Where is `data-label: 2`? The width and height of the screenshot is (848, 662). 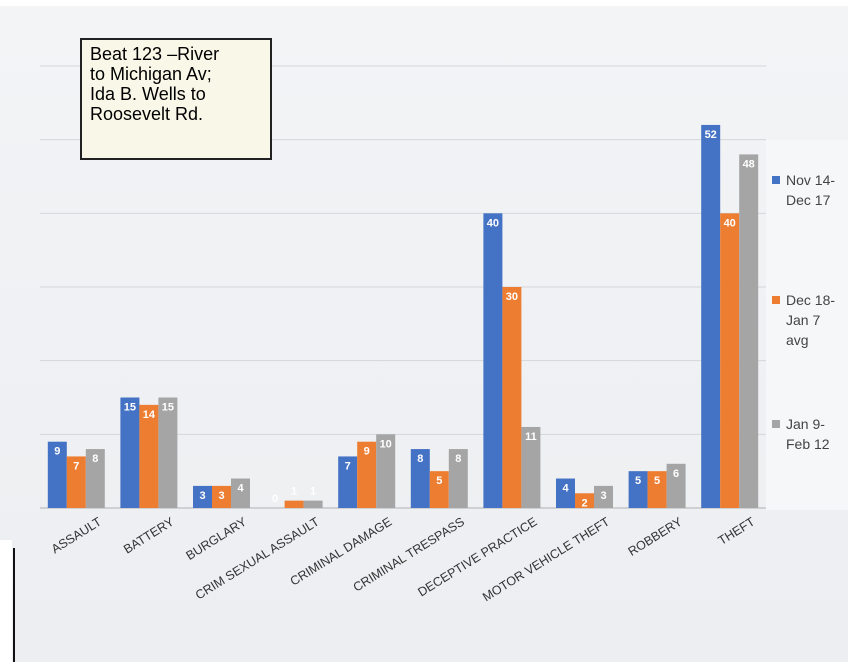 data-label: 2 is located at coordinates (584, 503).